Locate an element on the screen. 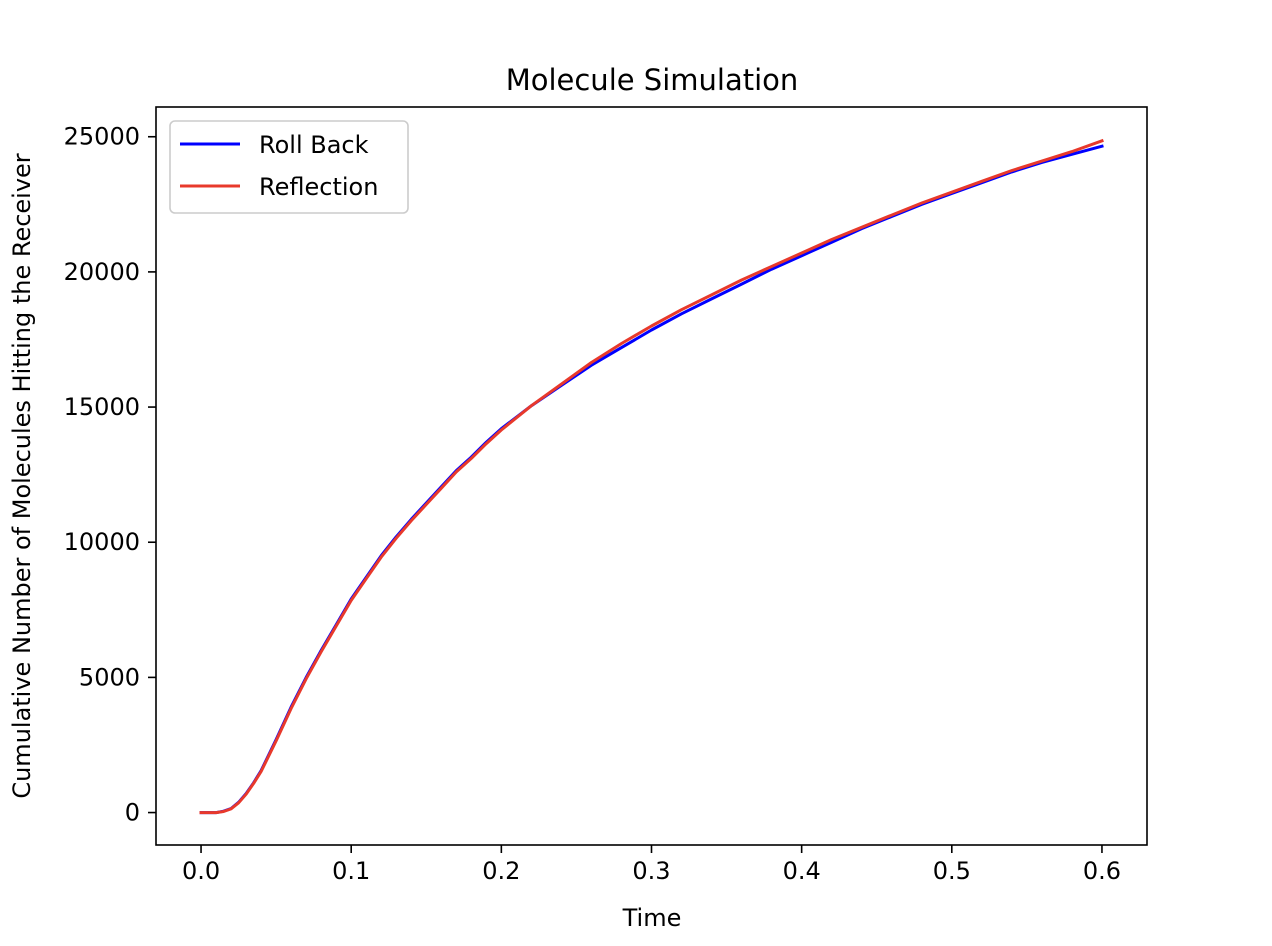  x-tick-label: 0.1 is located at coordinates (351, 871).